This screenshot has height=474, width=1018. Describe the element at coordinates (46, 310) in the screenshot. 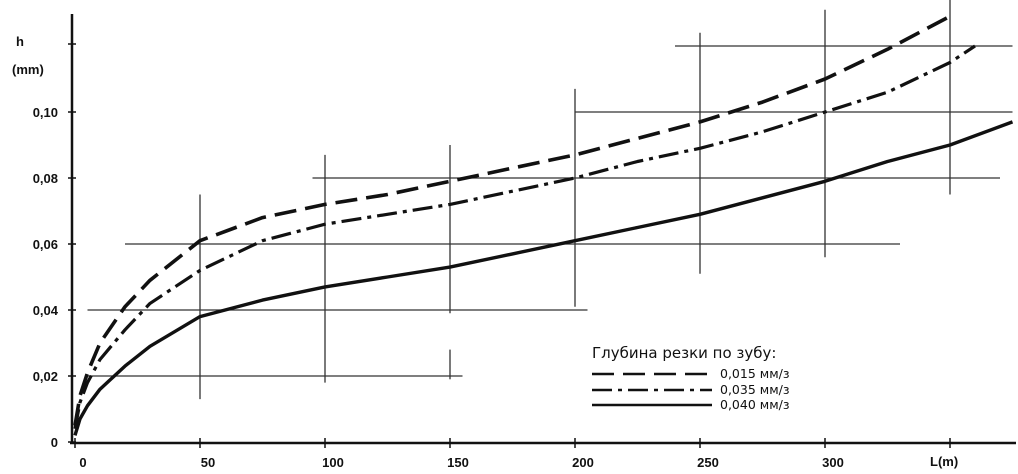

I see `y-tick-label: 0,04` at that location.